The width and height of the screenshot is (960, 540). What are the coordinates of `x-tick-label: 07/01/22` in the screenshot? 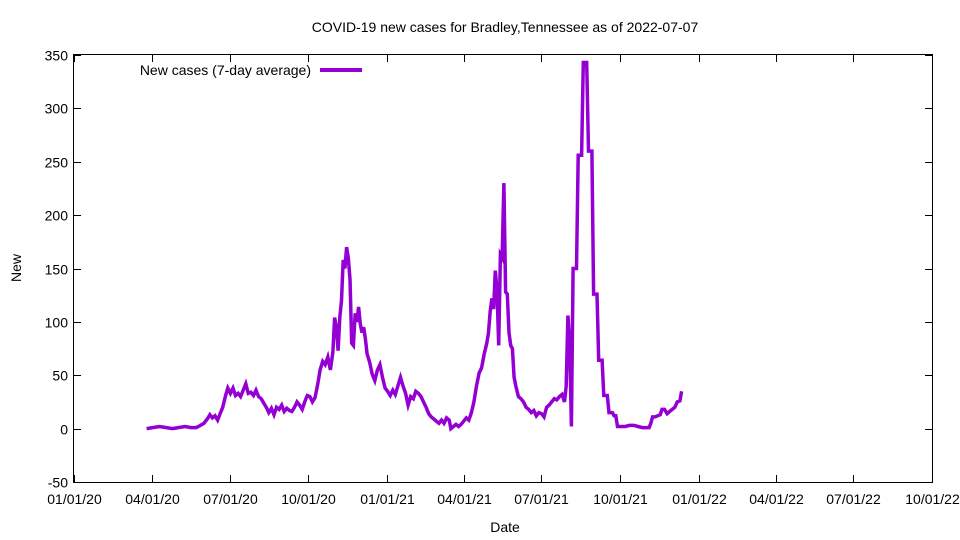 It's located at (853, 499).